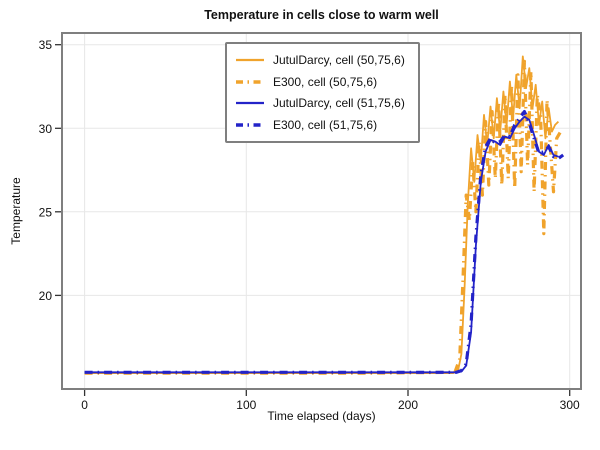 This screenshot has width=600, height=450. What do you see at coordinates (339, 60) in the screenshot?
I see `legend-label-0: JutulDarcy, cell (50,75,6)` at bounding box center [339, 60].